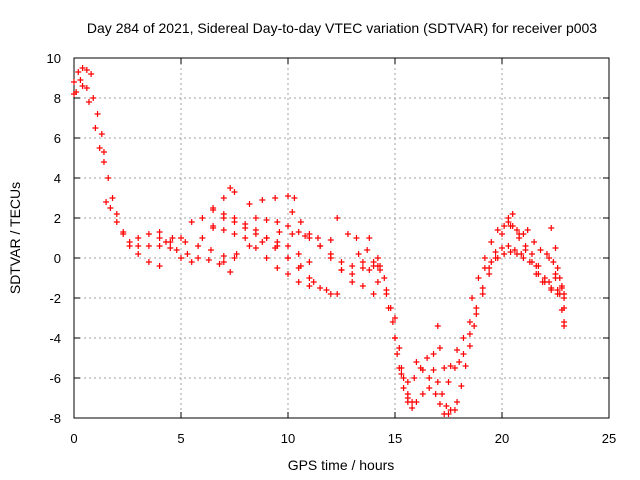 The height and width of the screenshot is (480, 640). I want to click on y-tick-label: -8, so click(55, 418).